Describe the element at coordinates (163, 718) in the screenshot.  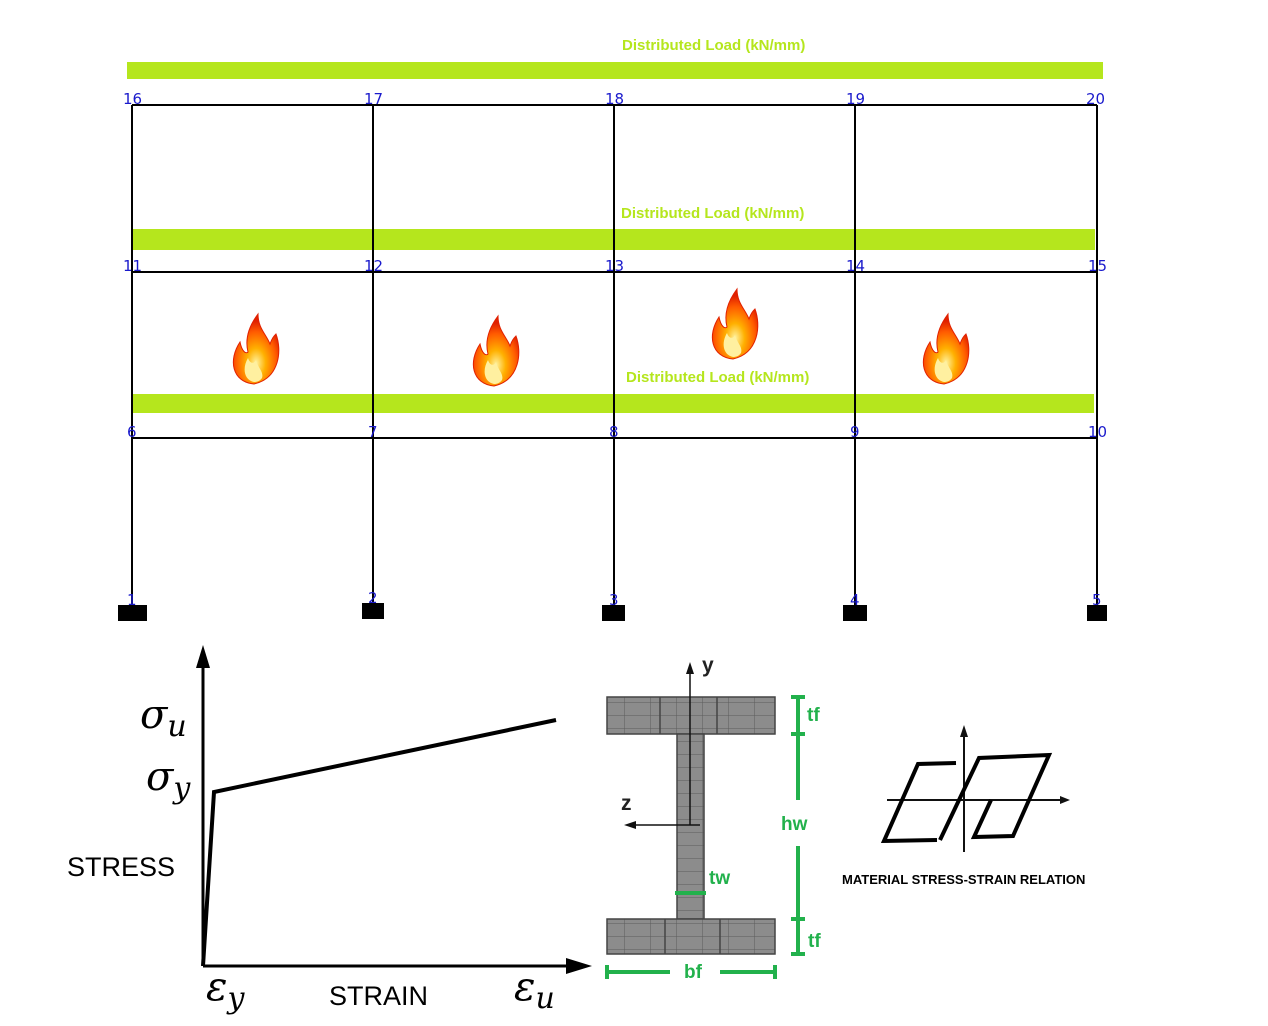
I see `sigma-u-label: σu` at that location.